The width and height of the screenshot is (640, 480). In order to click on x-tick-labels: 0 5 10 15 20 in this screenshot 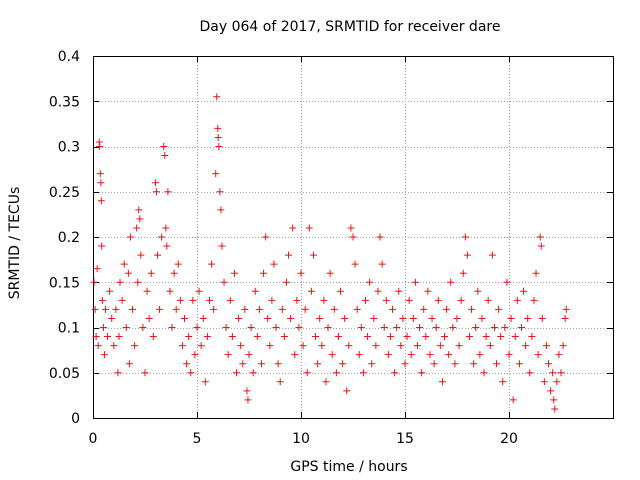, I will do `click(303, 439)`.